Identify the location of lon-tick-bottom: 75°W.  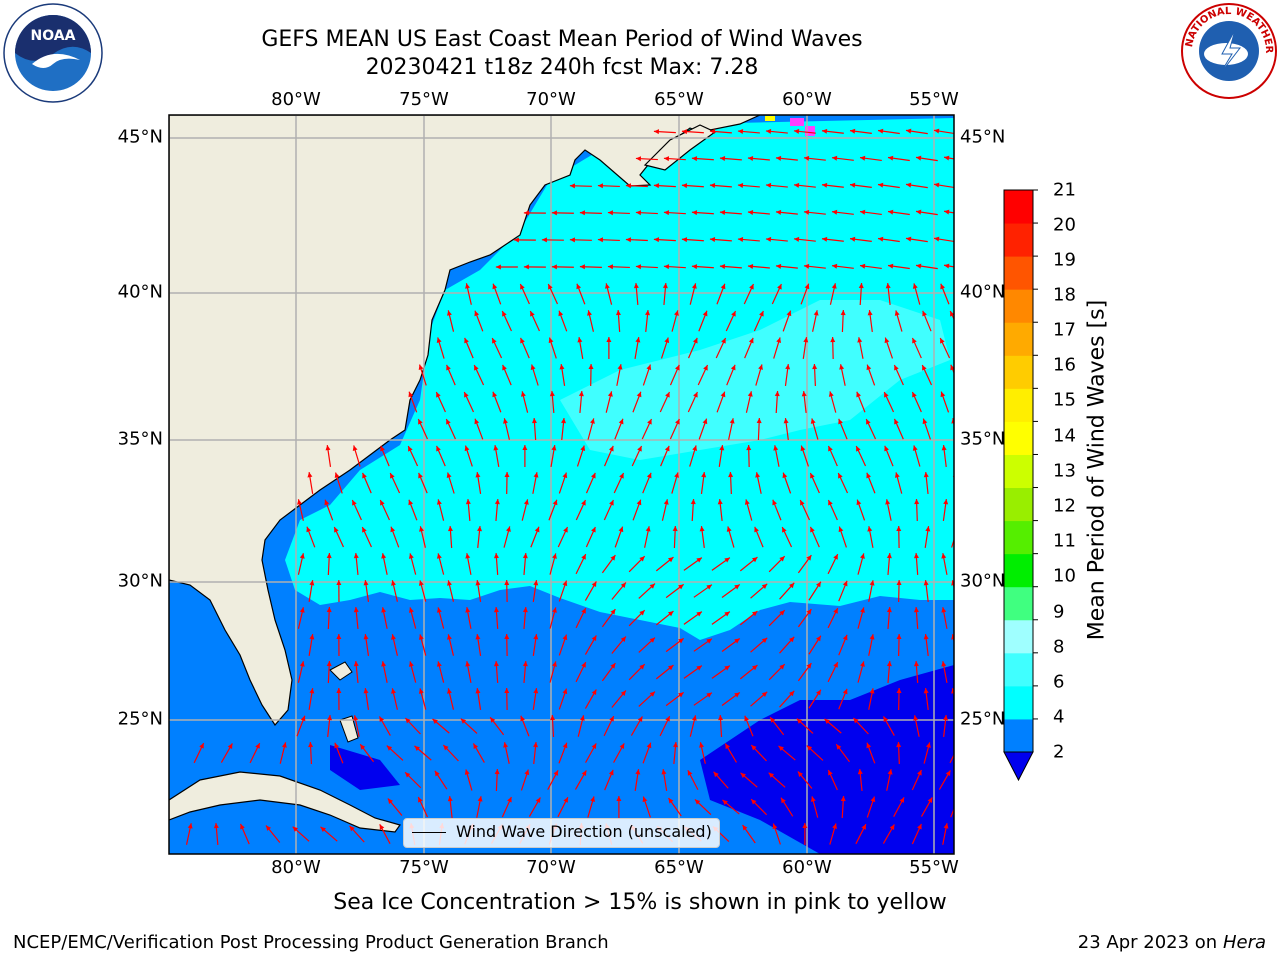
(424, 867).